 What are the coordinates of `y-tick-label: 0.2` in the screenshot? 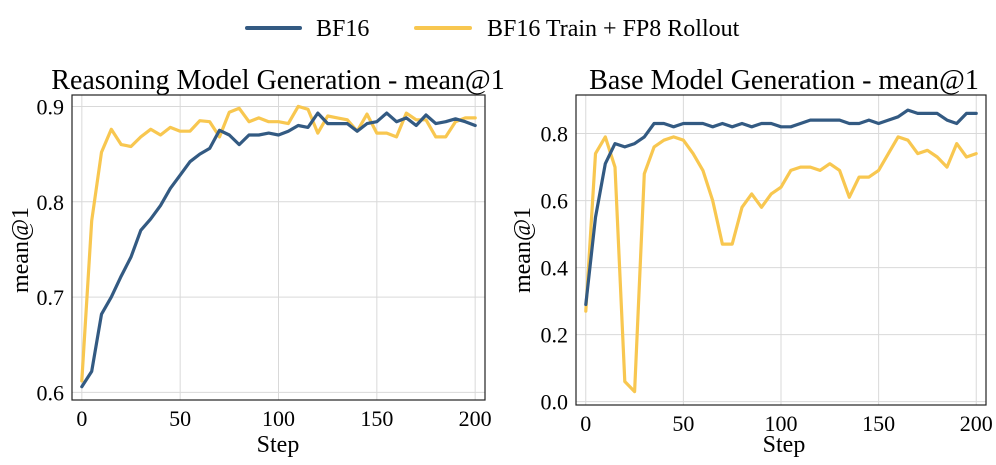 It's located at (555, 335).